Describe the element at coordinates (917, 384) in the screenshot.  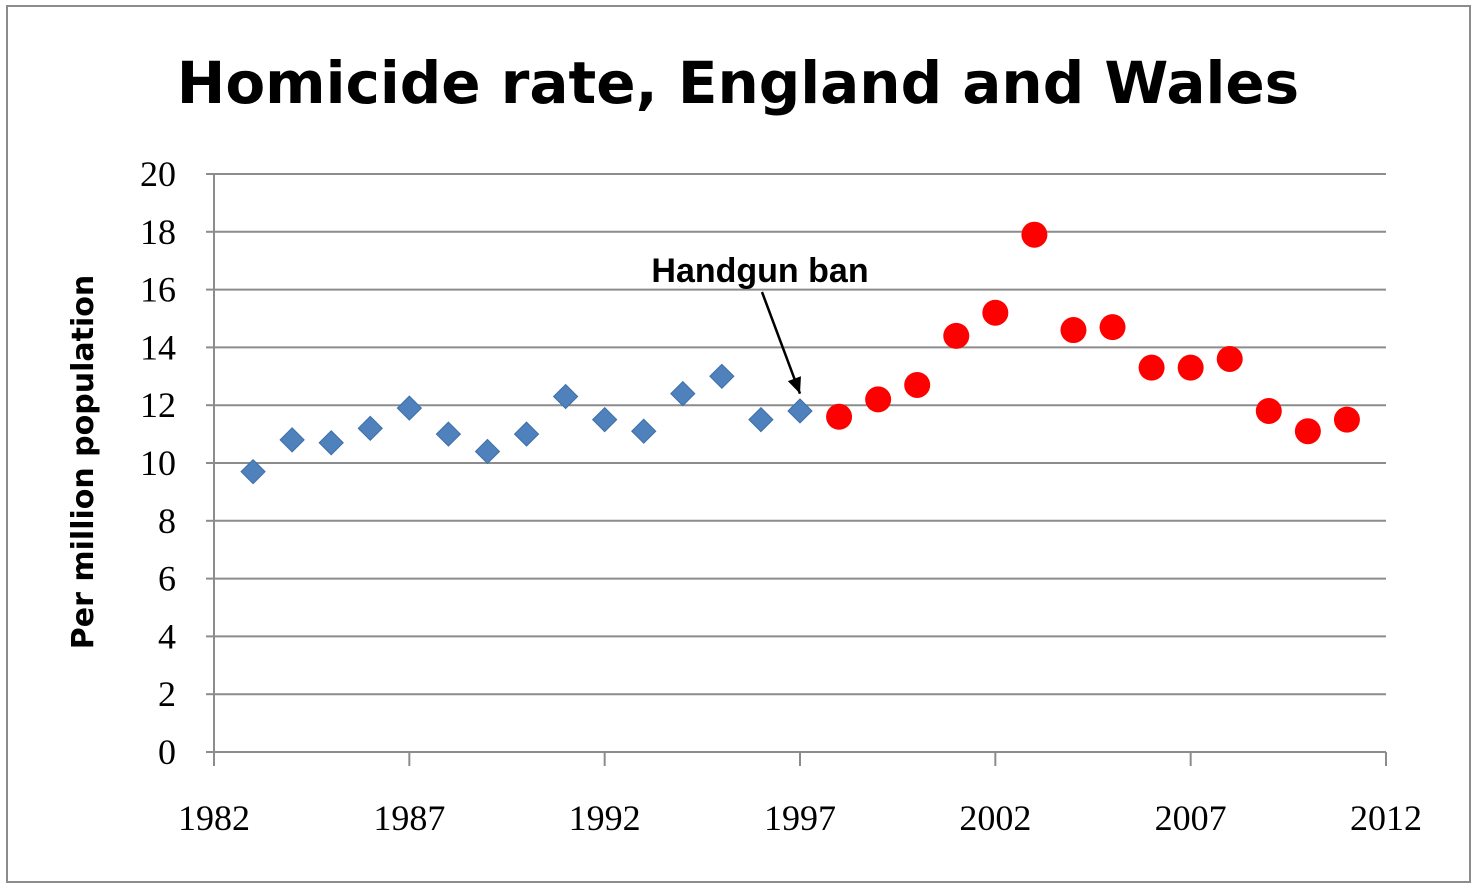
I see `data-point-circle-2000` at that location.